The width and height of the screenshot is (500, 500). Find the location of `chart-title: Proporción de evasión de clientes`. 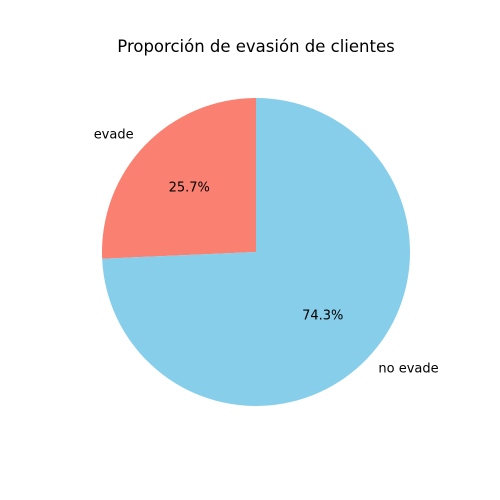

chart-title: Proporción de evasión de clientes is located at coordinates (255, 46).